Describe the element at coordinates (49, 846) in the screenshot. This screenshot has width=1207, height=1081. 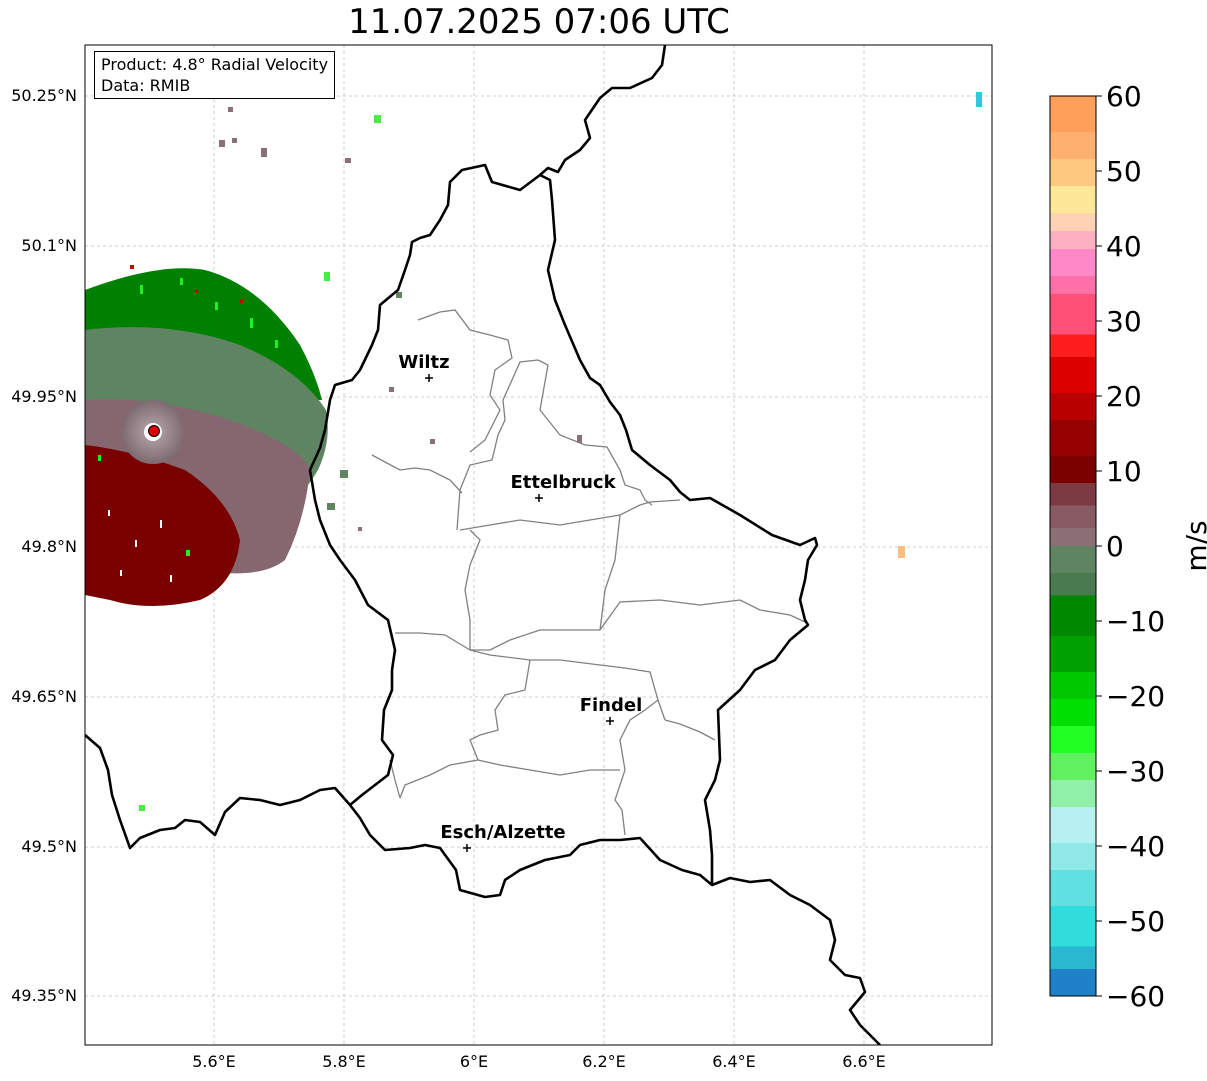
I see `y-tick-label: 49.5°N` at that location.